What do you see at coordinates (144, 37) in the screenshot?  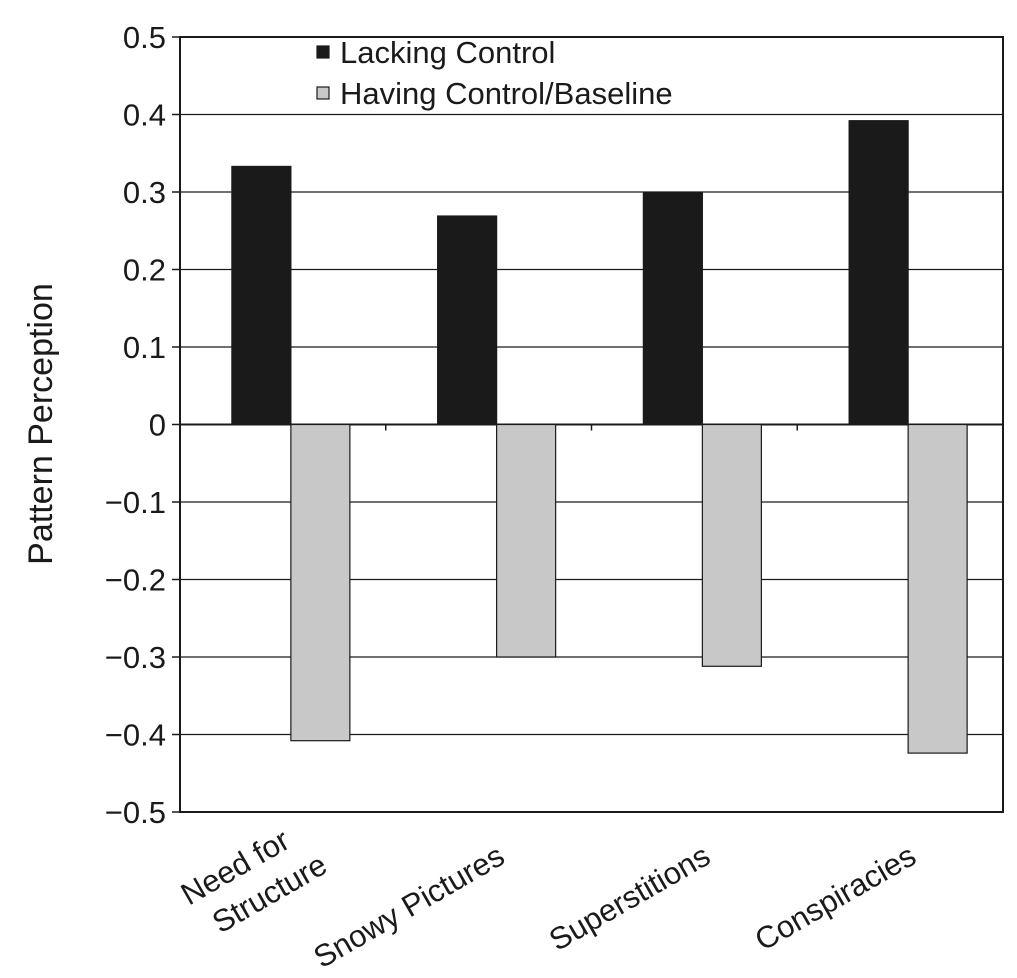 I see `y-tick-label: 0.5` at bounding box center [144, 37].